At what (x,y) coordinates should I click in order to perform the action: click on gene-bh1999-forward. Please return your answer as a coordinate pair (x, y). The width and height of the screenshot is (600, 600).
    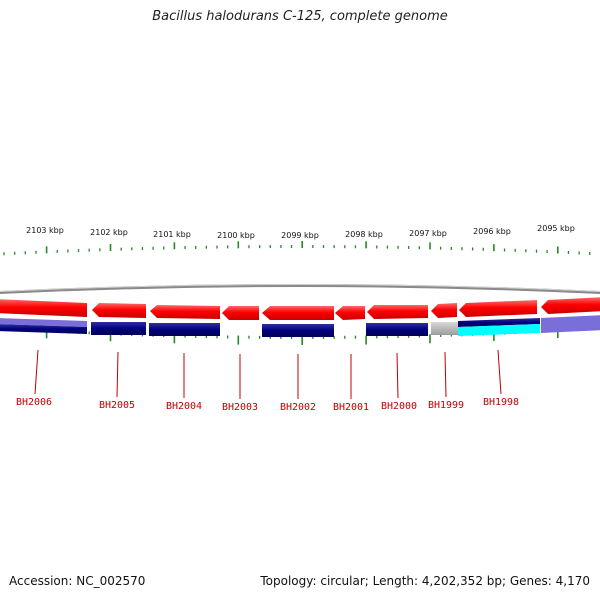
    Looking at the image, I should click on (444, 310).